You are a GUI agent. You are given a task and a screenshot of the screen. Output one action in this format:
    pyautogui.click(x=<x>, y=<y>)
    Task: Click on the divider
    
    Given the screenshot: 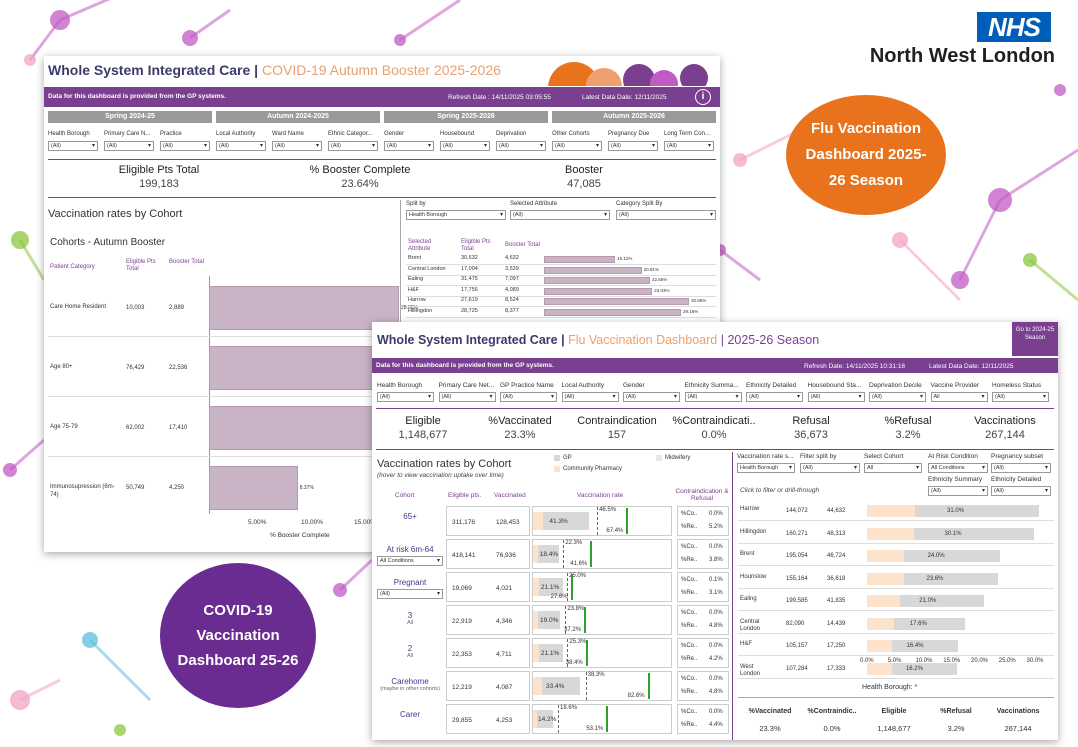 What is the action you would take?
    pyautogui.click(x=382, y=197)
    